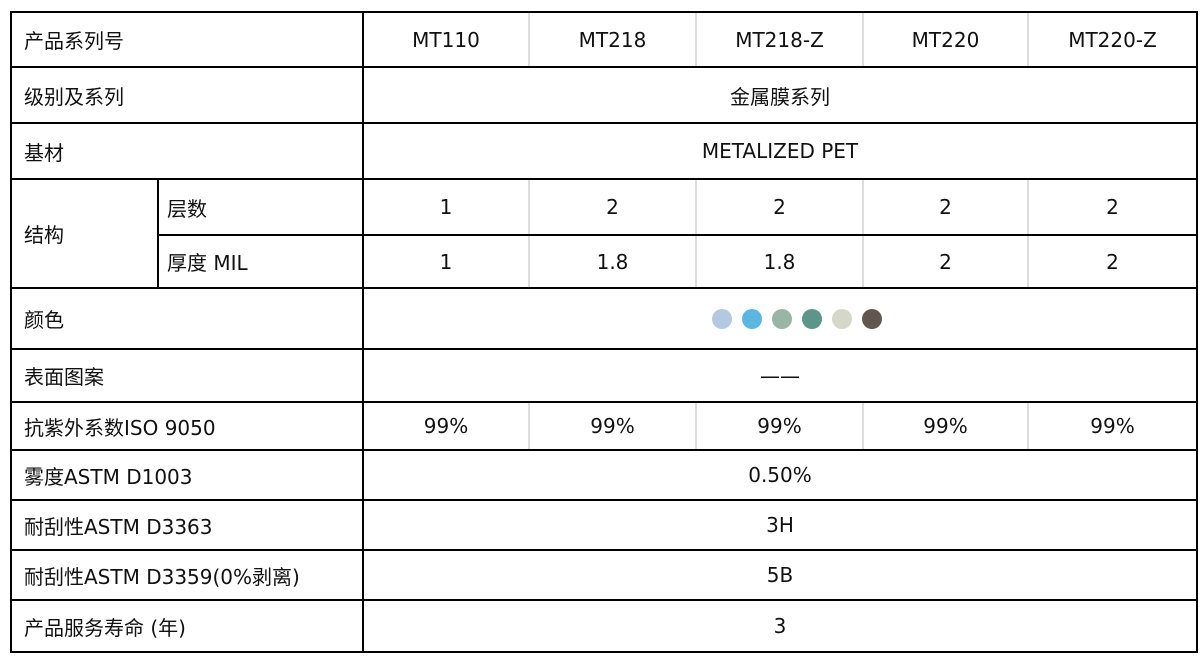 This screenshot has width=1200, height=664. I want to click on table-row: 抗紫外系数ISO 9050 99% 99% 99% 99% 99%, so click(604, 426).